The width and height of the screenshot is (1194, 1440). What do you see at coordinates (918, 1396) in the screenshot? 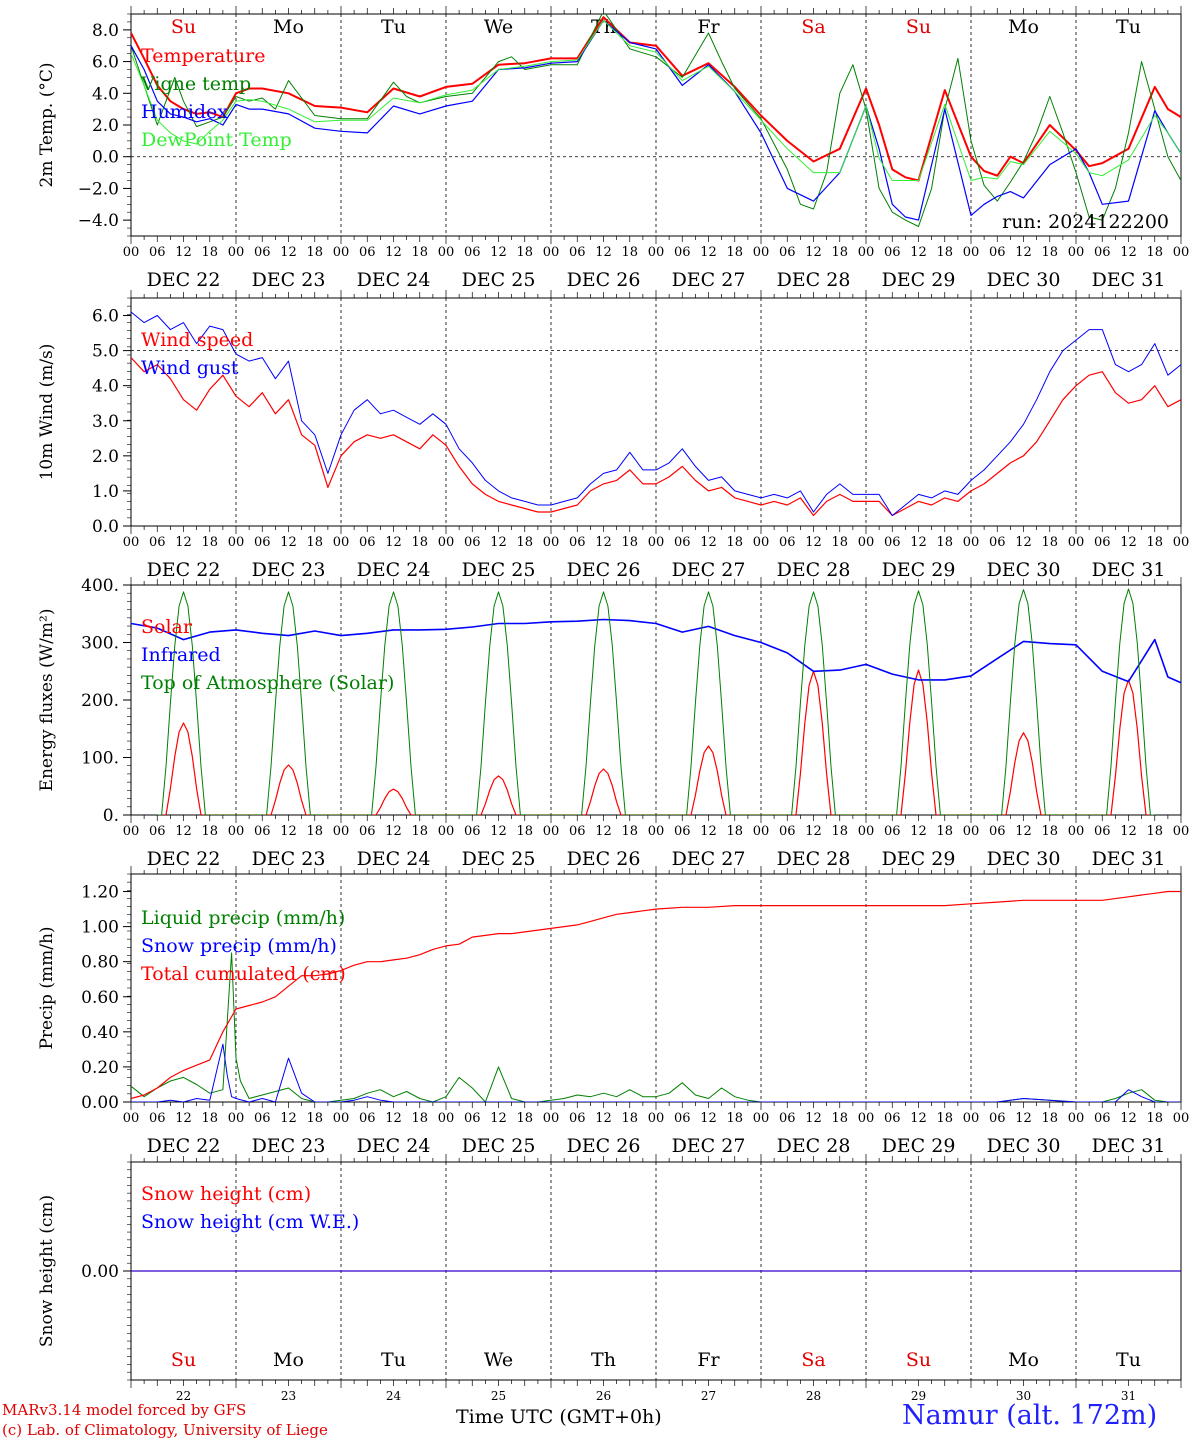
I see `day-number-label: 29` at bounding box center [918, 1396].